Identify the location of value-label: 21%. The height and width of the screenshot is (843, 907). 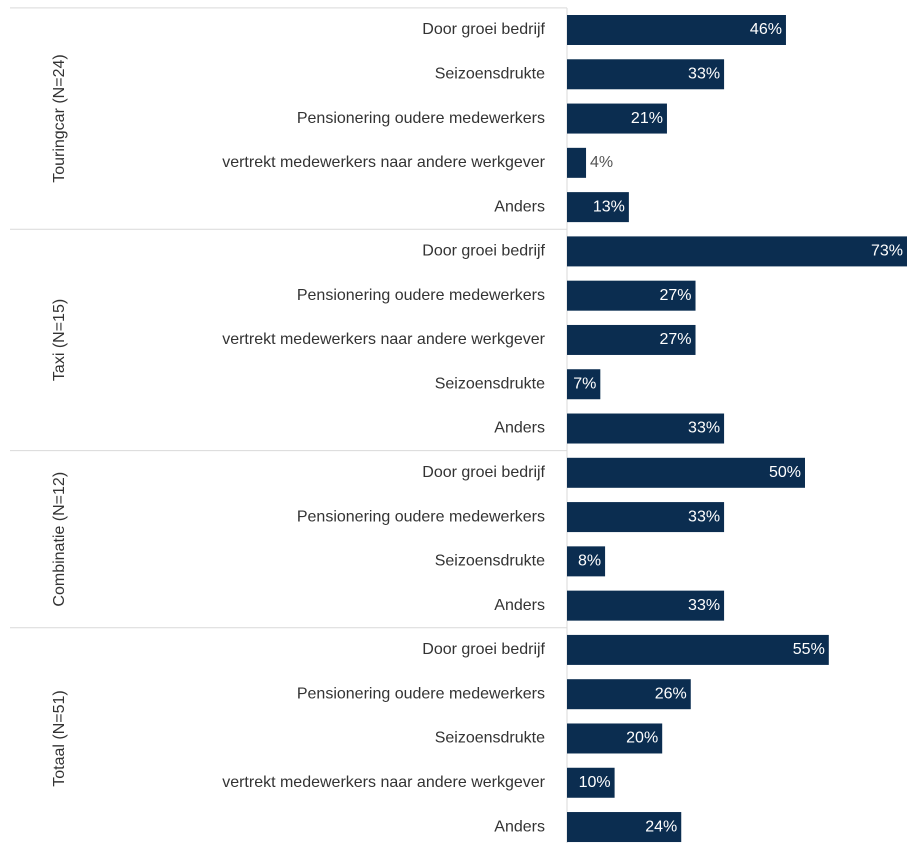
(647, 118).